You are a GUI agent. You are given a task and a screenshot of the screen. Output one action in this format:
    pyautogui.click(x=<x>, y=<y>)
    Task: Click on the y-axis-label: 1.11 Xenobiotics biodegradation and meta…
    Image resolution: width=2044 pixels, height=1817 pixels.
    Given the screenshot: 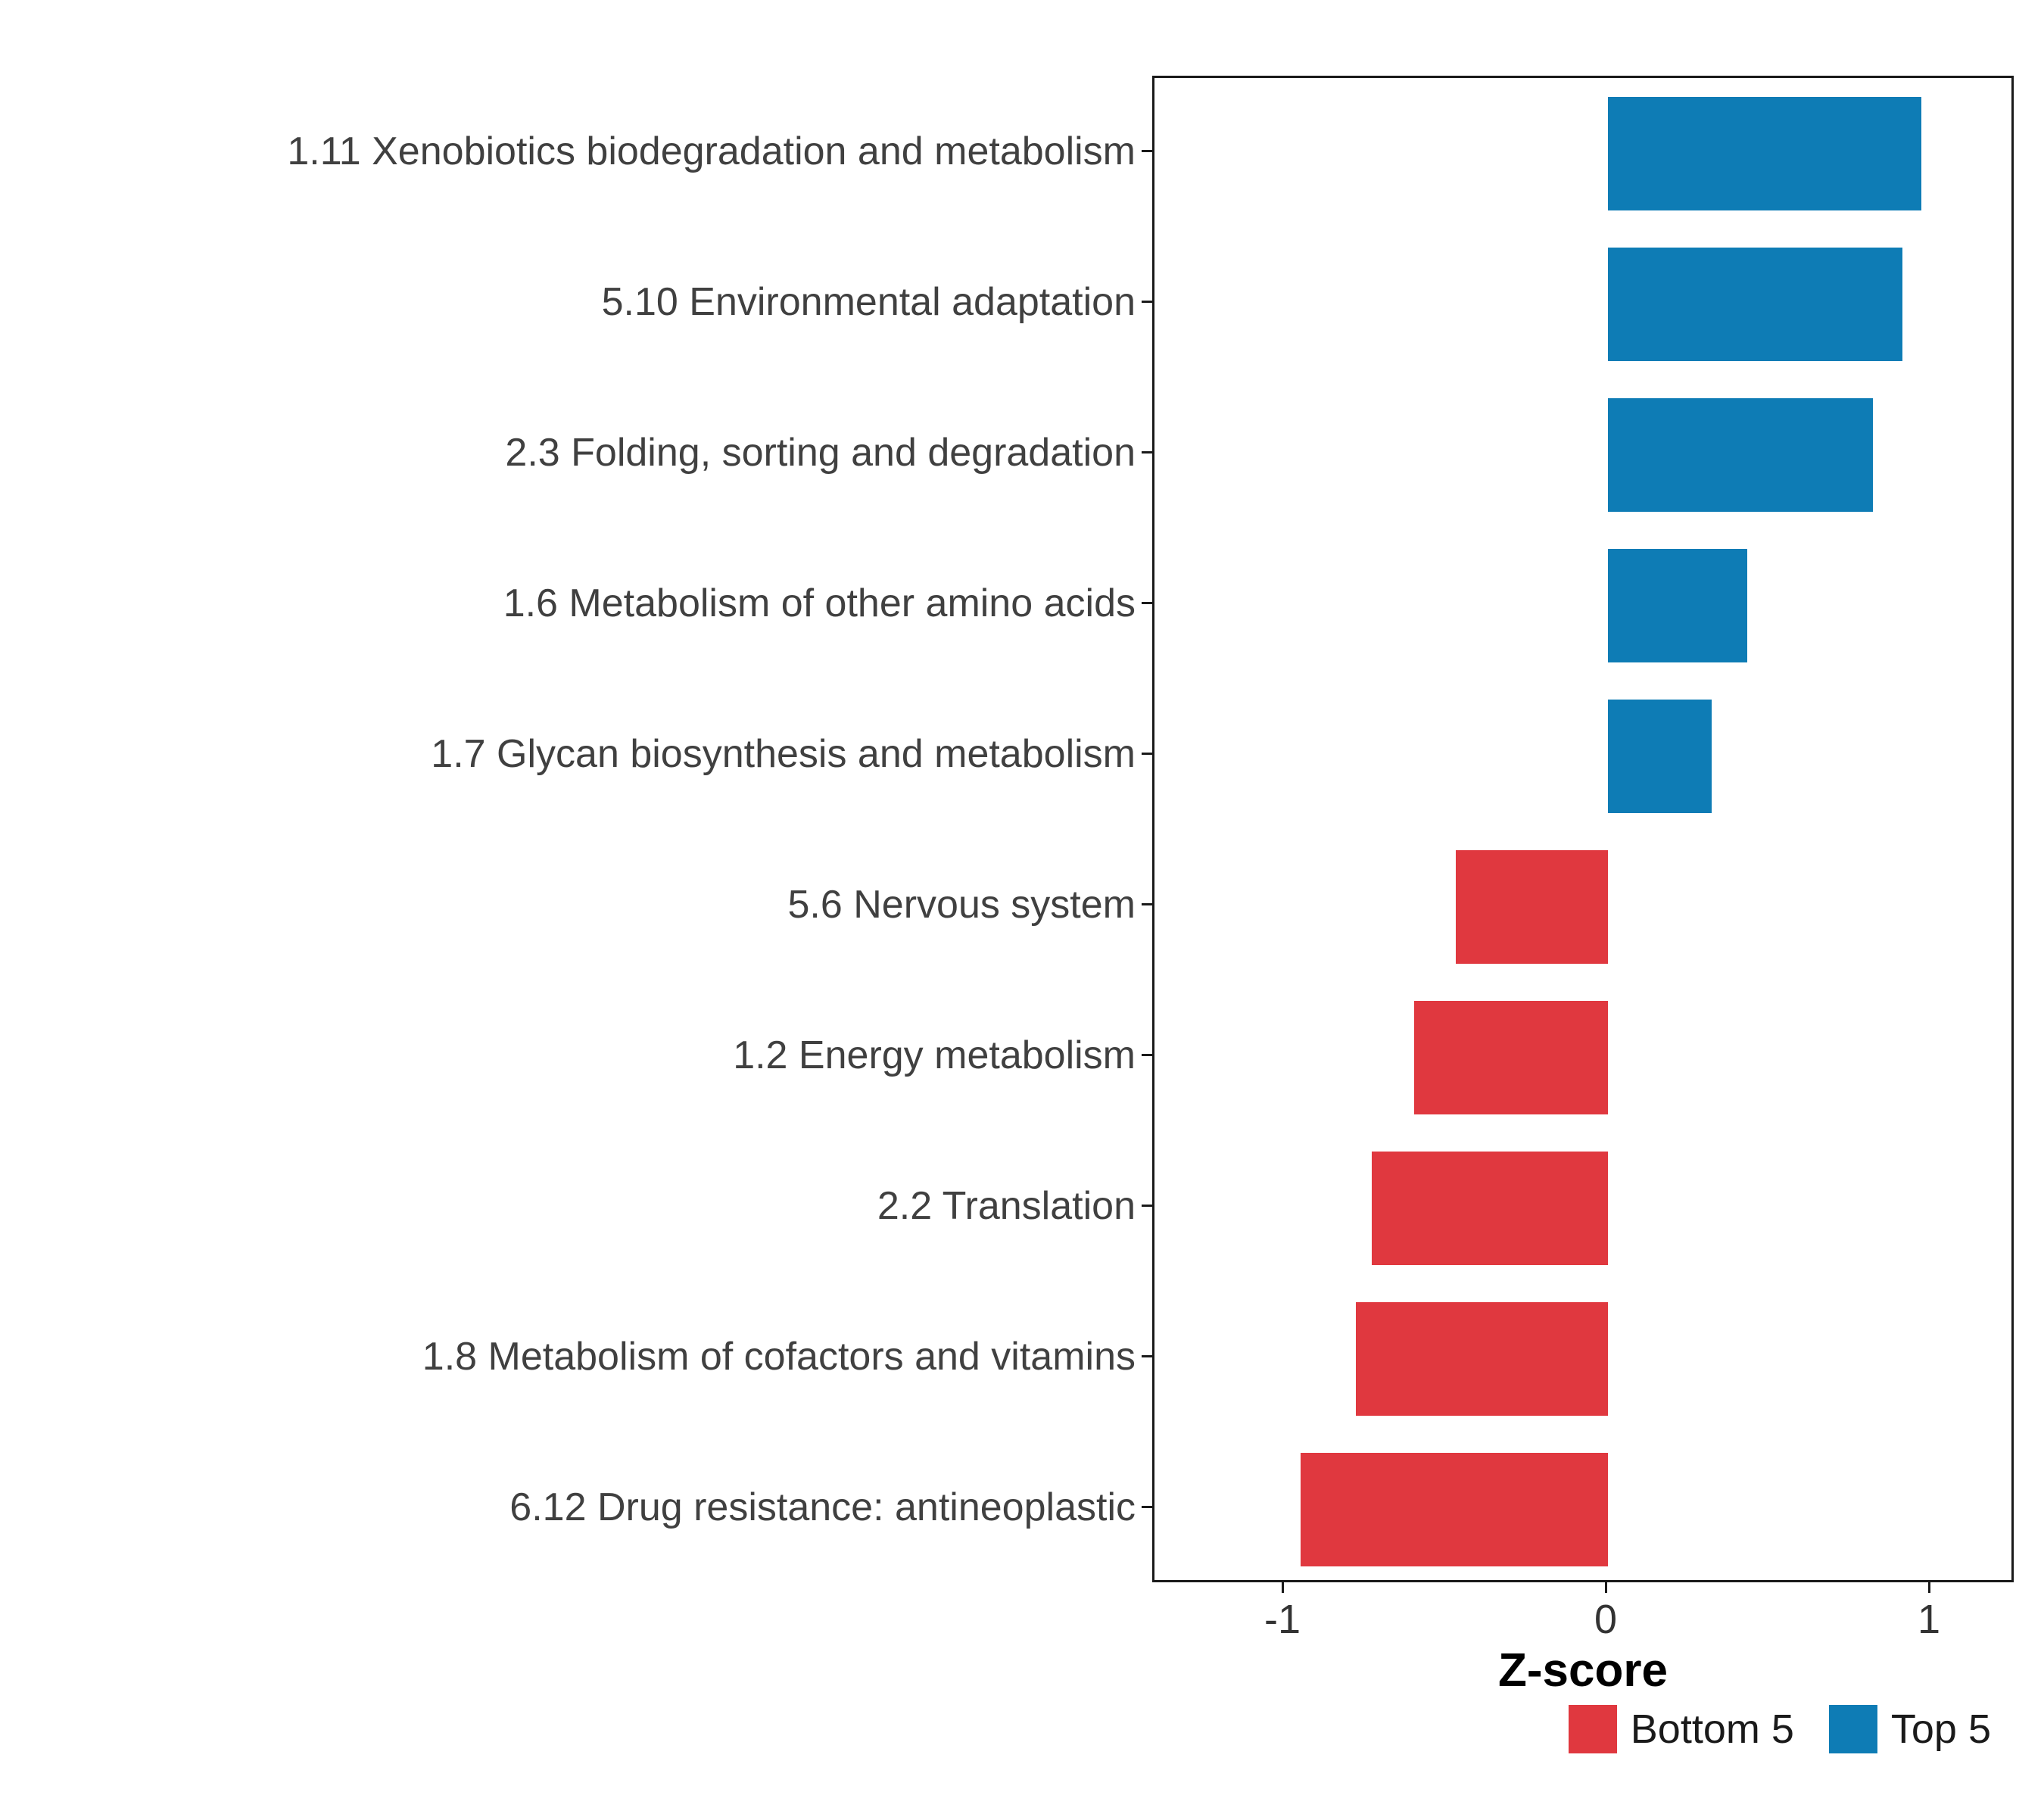 What is the action you would take?
    pyautogui.click(x=711, y=151)
    